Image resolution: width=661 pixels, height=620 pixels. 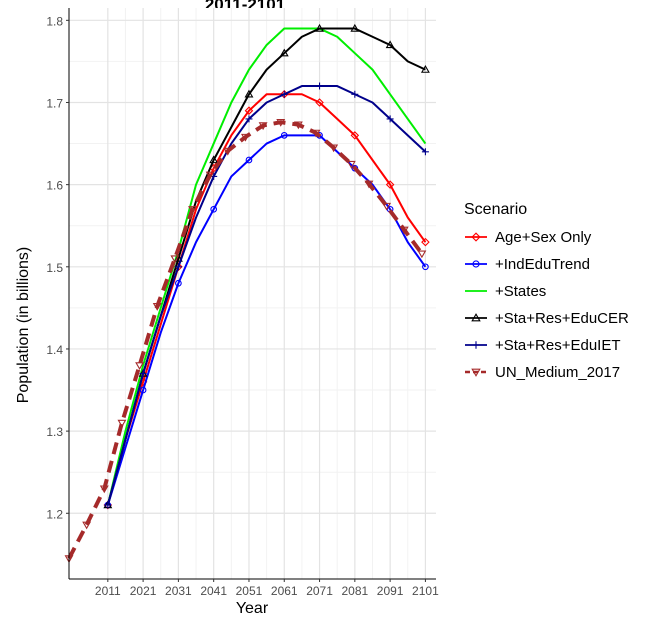 I want to click on y-tick-label: 1.3, so click(x=54, y=432).